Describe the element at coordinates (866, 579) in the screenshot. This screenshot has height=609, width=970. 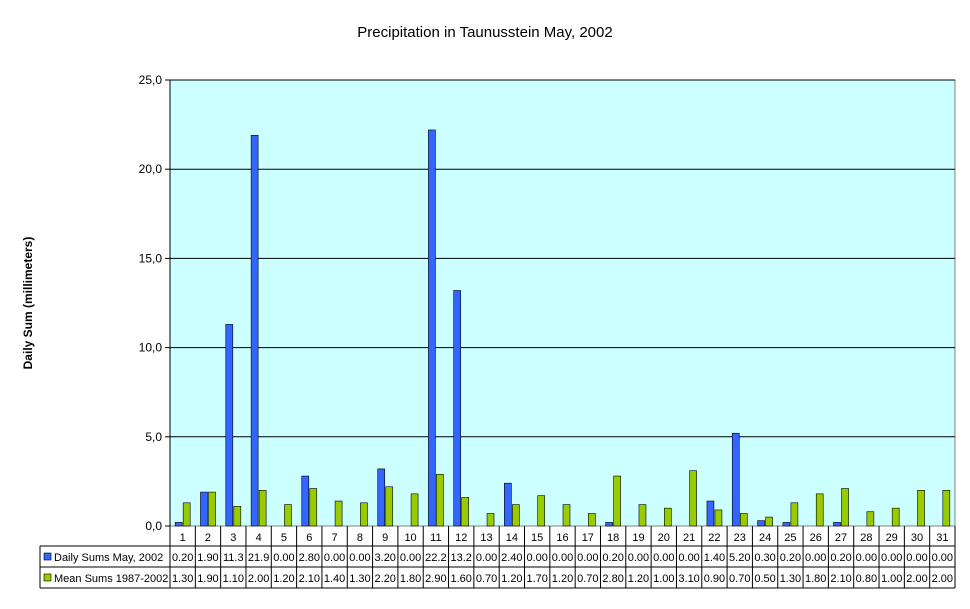
I see `data-label: 0.80` at that location.